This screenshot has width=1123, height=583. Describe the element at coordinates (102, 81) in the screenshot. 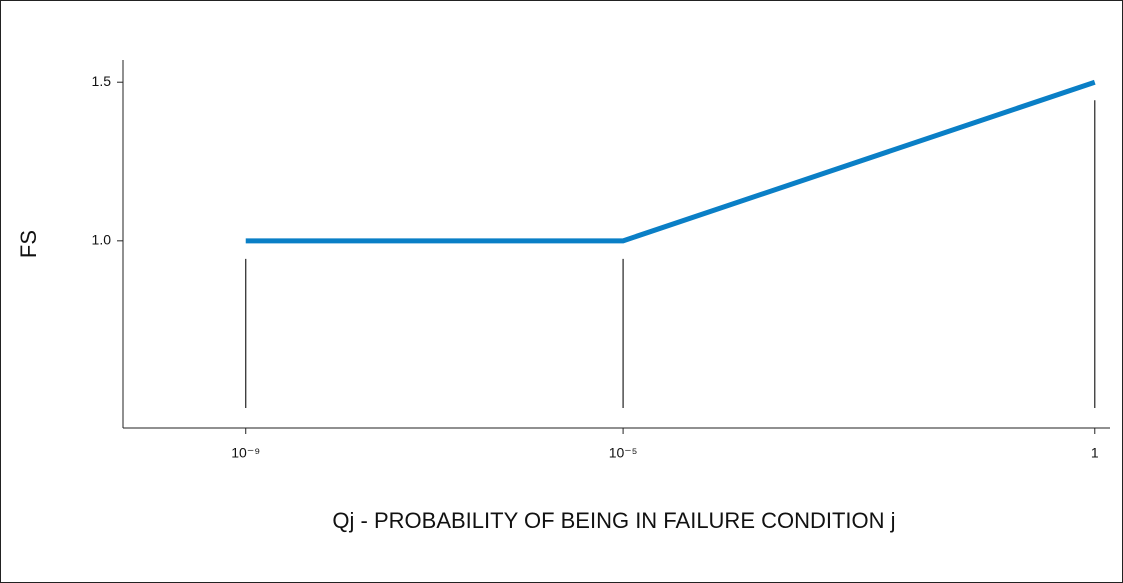

I see `y-tick-label: 1.5` at that location.